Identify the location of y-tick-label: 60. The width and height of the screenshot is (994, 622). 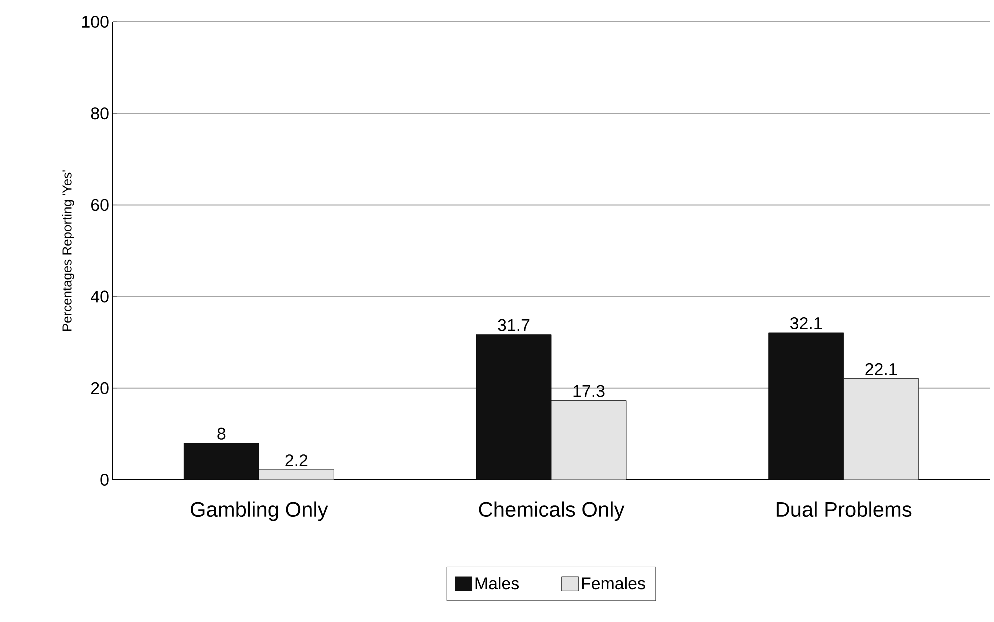
(100, 205).